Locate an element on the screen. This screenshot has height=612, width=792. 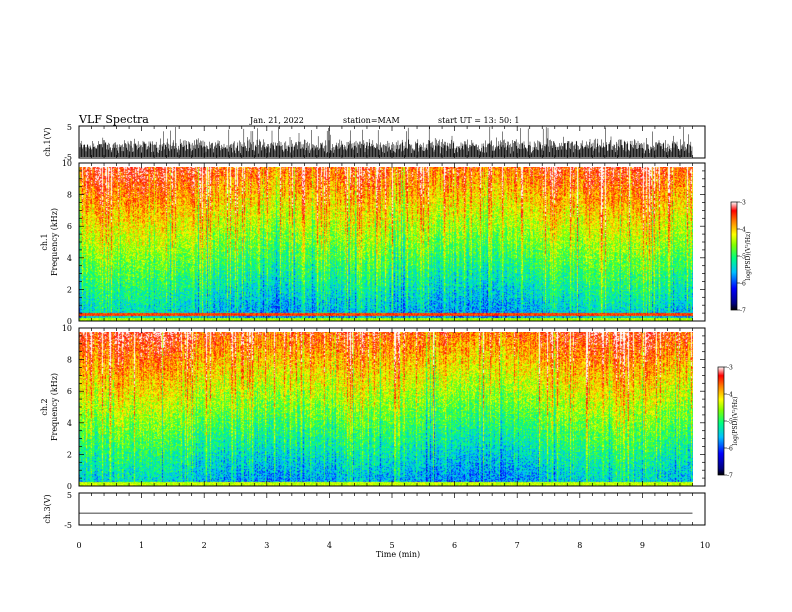
ch1-colorbar is located at coordinates (734, 256).